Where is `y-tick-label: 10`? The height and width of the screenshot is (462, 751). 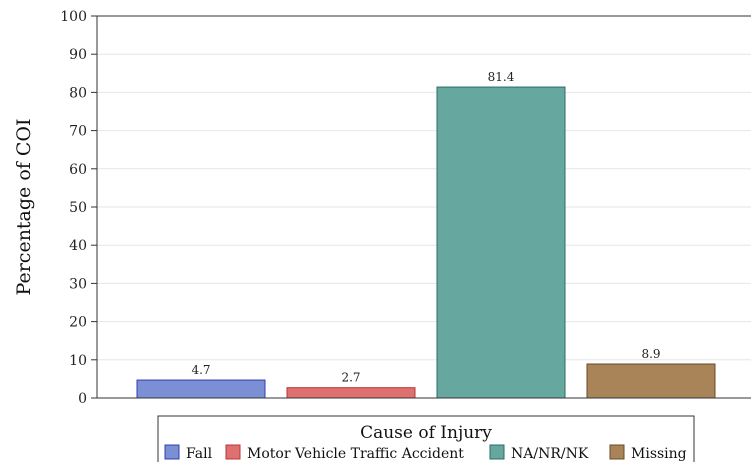
y-tick-label: 10 is located at coordinates (78, 361).